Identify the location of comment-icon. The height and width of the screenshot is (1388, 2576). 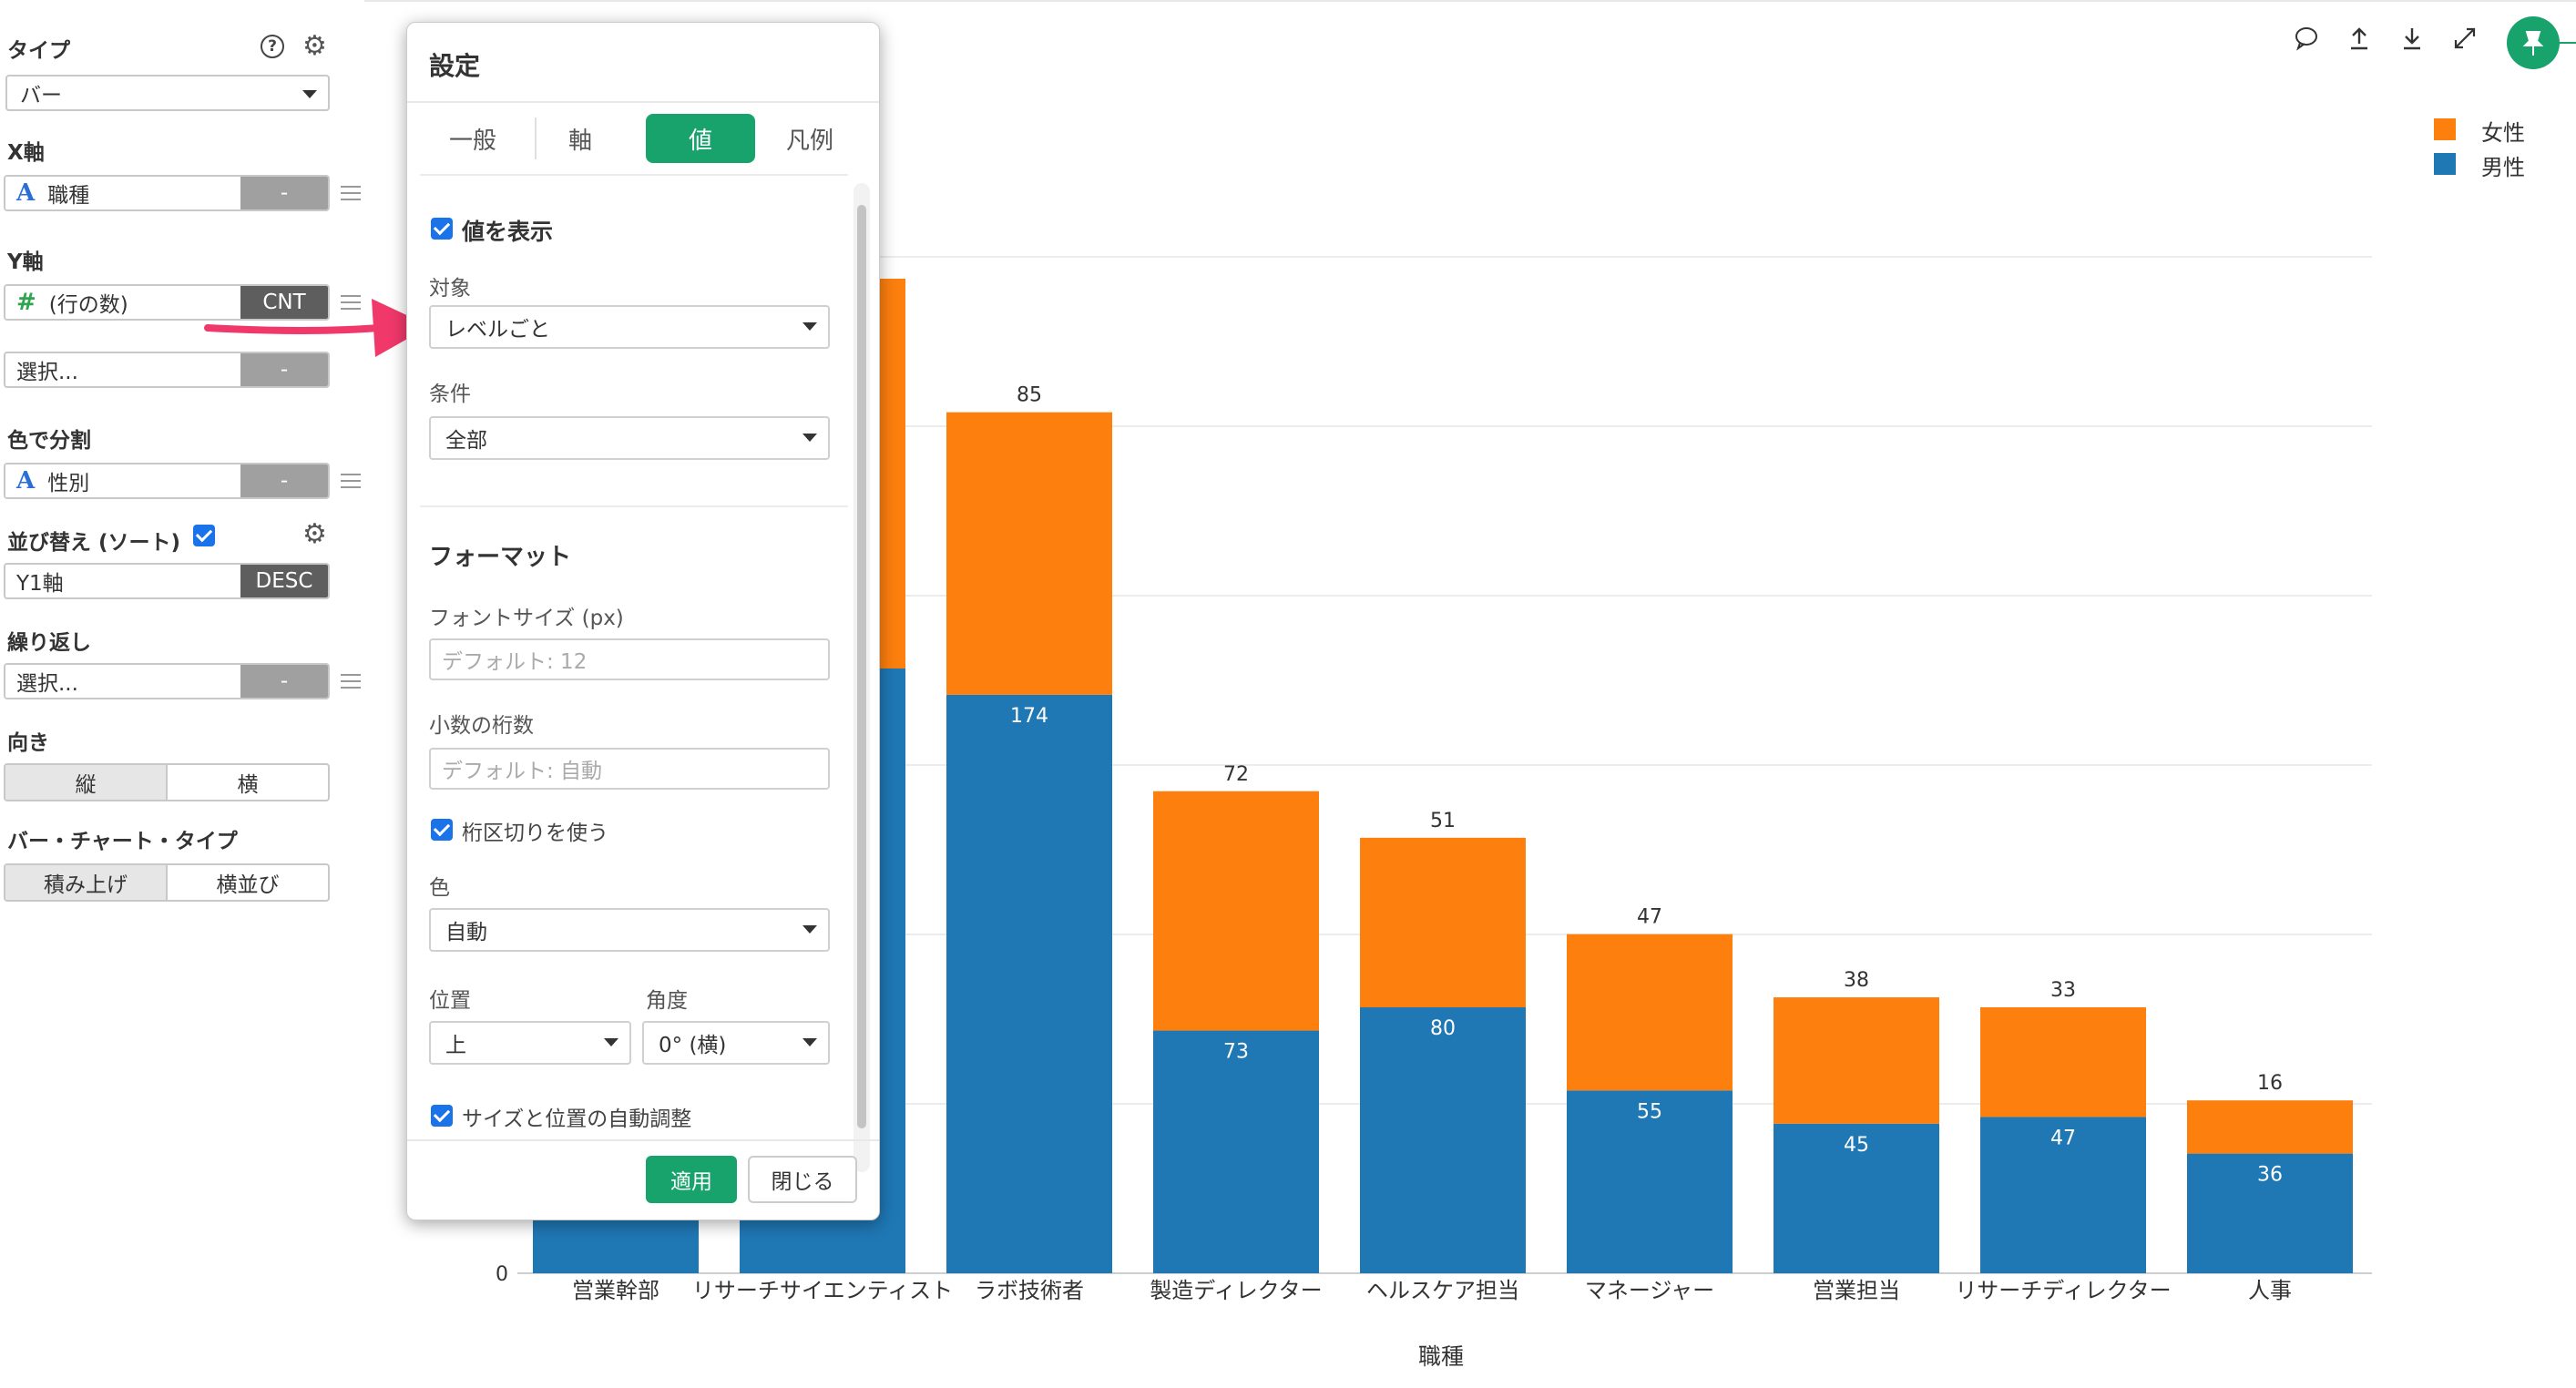
(2306, 41).